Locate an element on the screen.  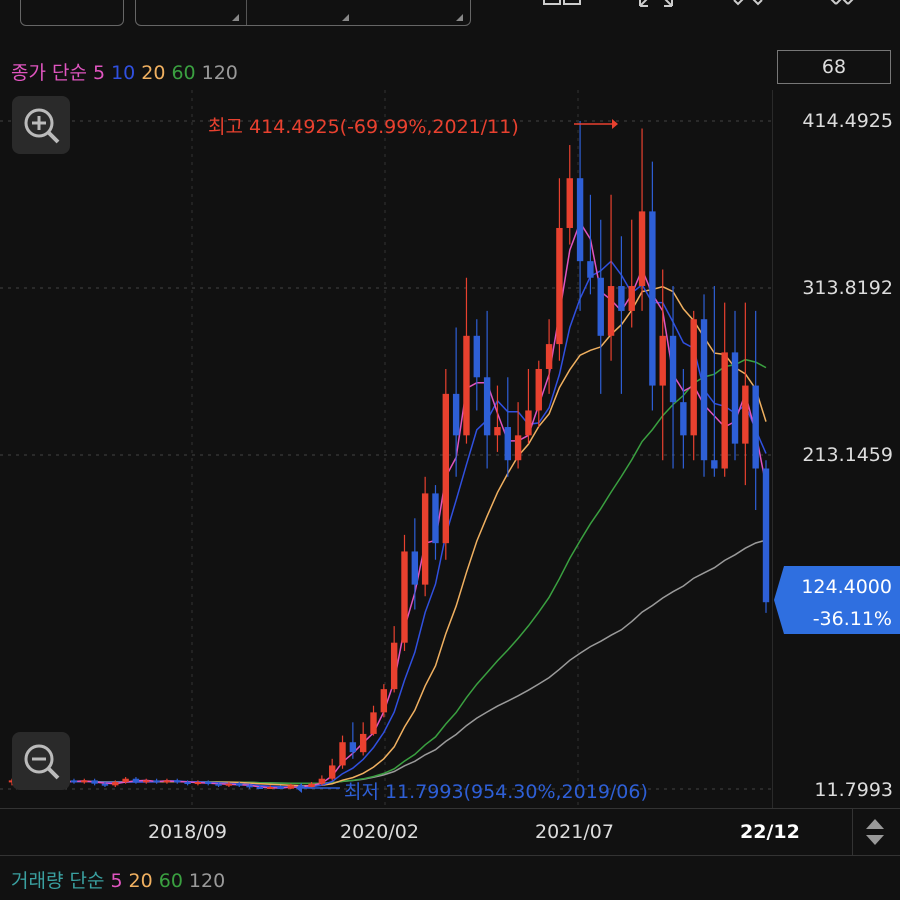
current-price: 124.4000 is located at coordinates (846, 587).